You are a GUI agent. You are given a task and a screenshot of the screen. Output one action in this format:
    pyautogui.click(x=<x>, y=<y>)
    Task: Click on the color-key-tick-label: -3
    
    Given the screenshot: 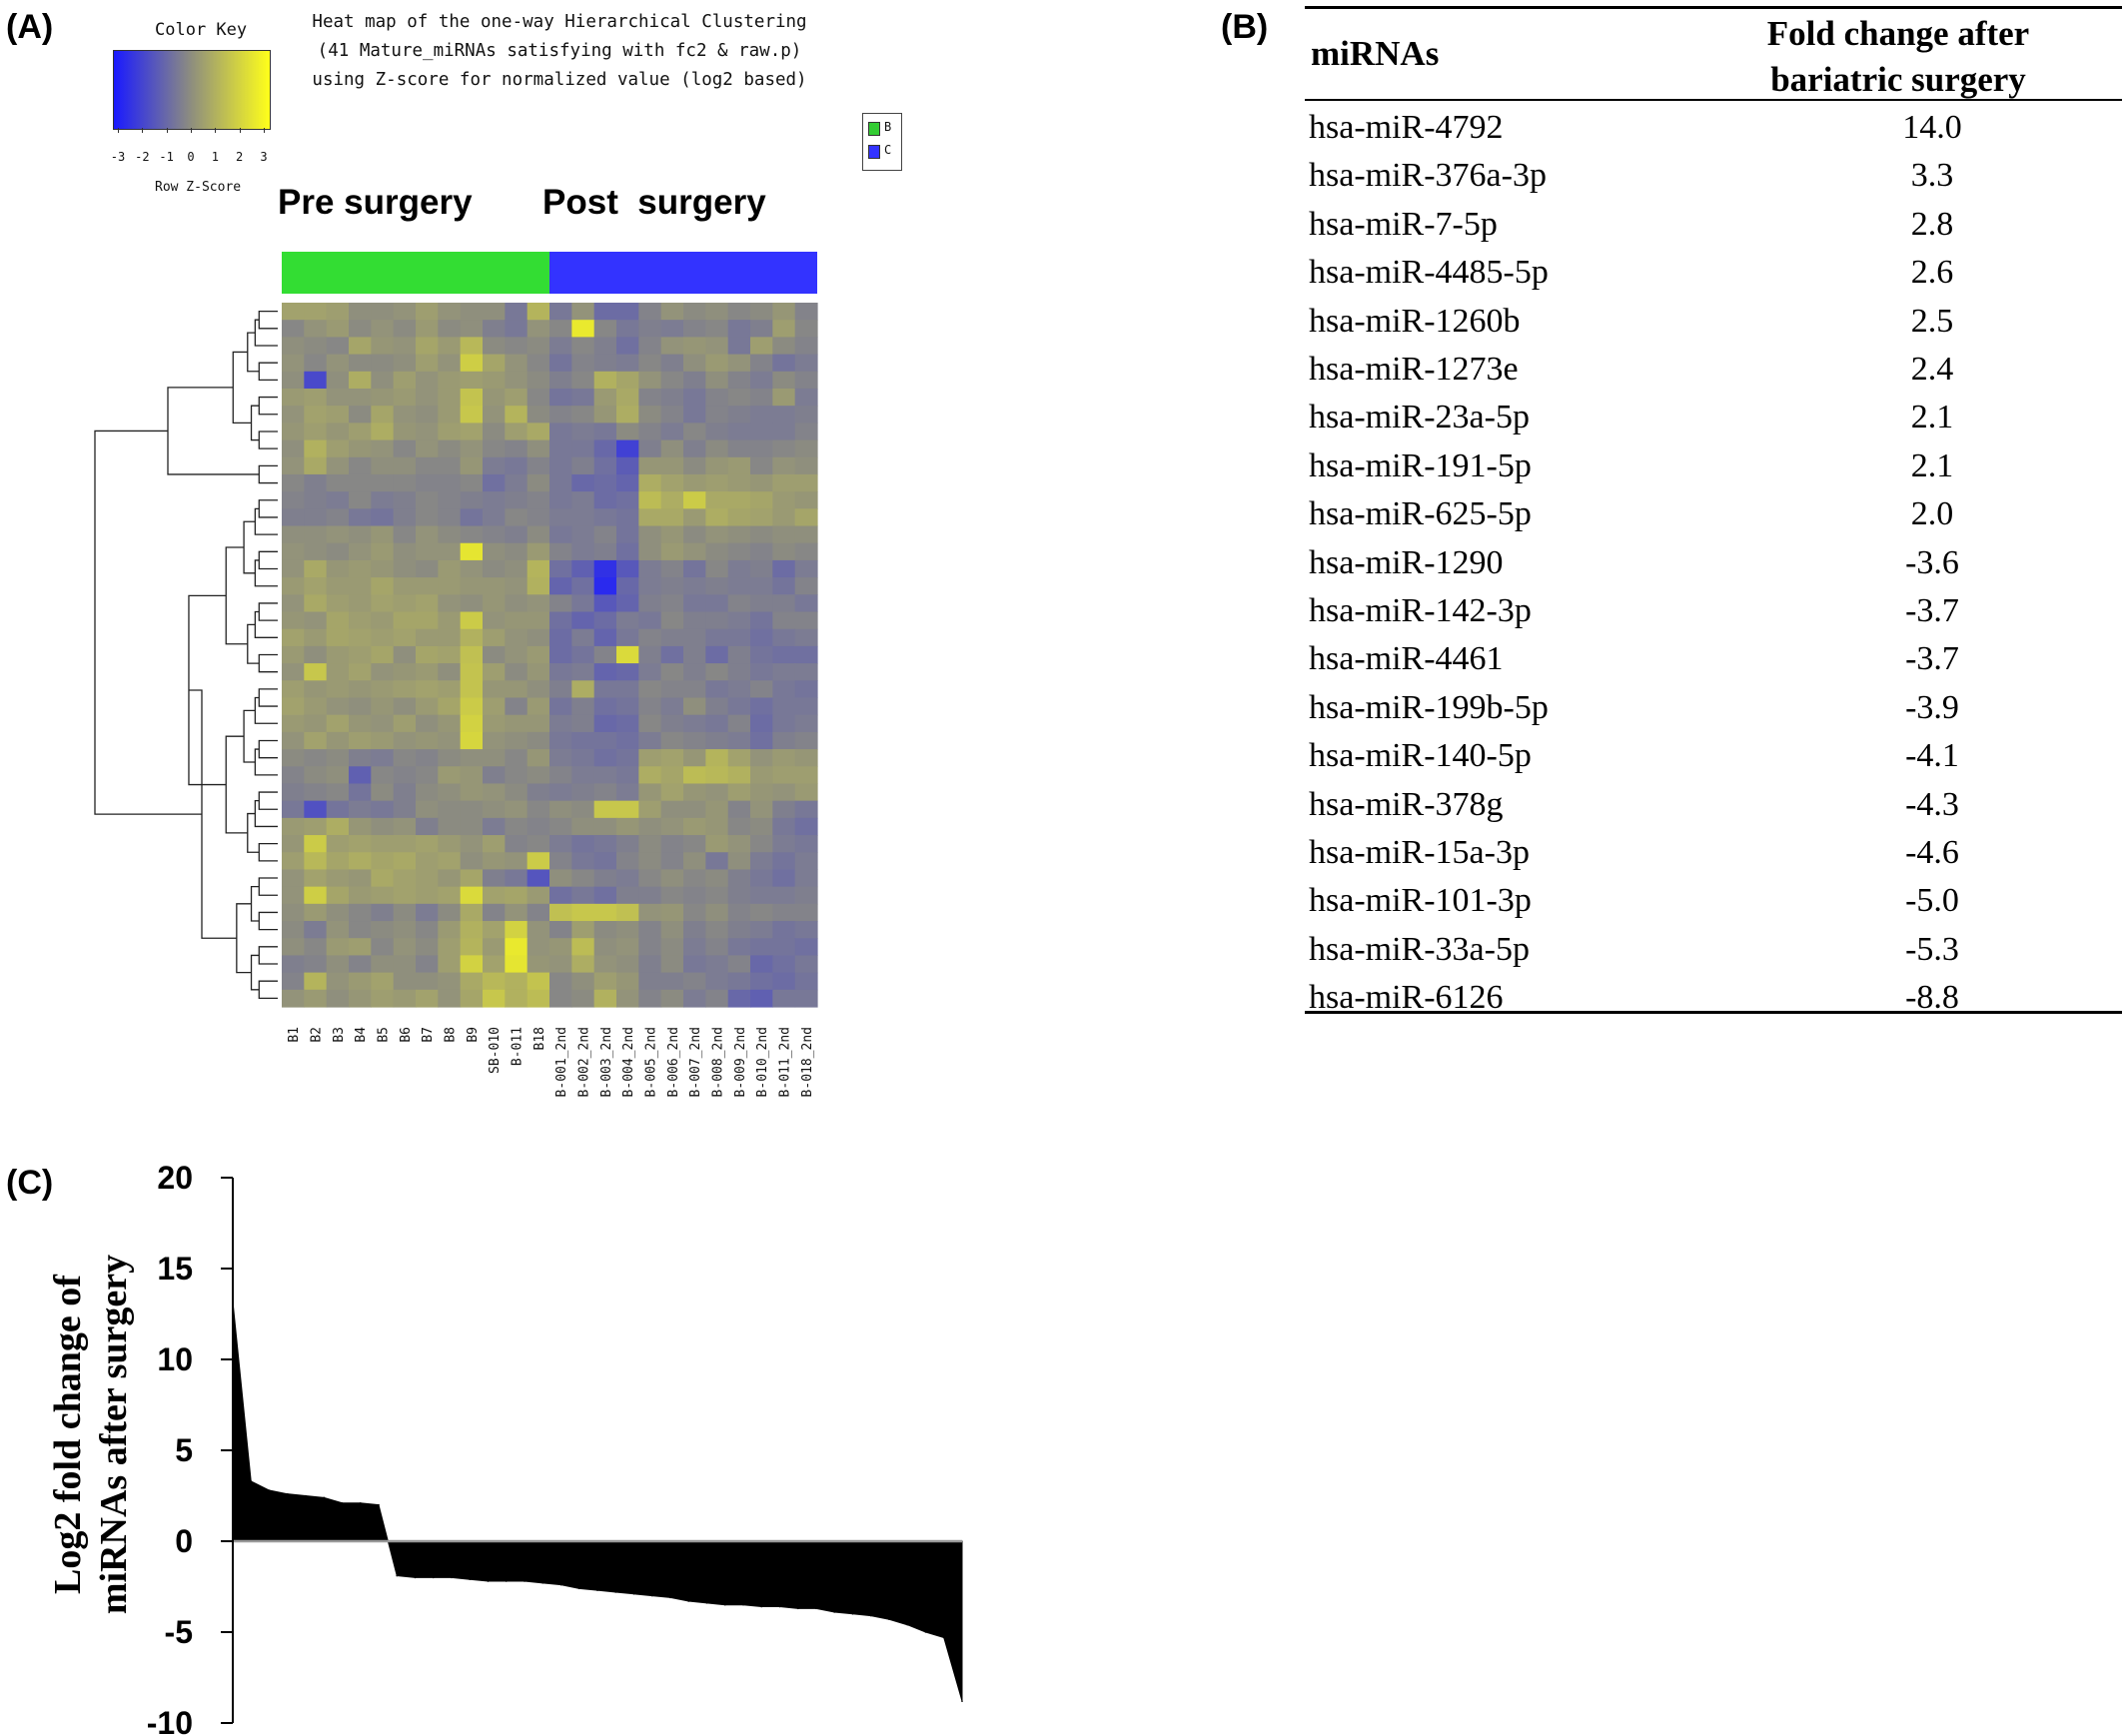 What is the action you would take?
    pyautogui.click(x=118, y=157)
    